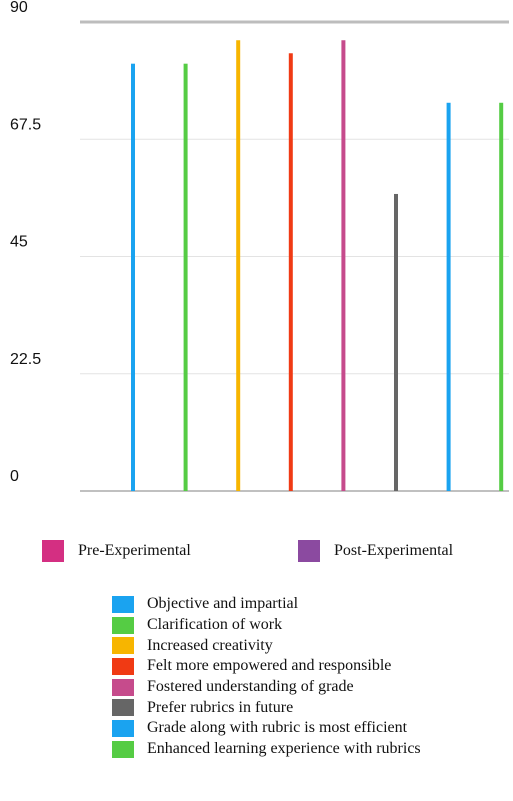  Describe the element at coordinates (309, 551) in the screenshot. I see `legend-swatch-post-experimental` at that location.